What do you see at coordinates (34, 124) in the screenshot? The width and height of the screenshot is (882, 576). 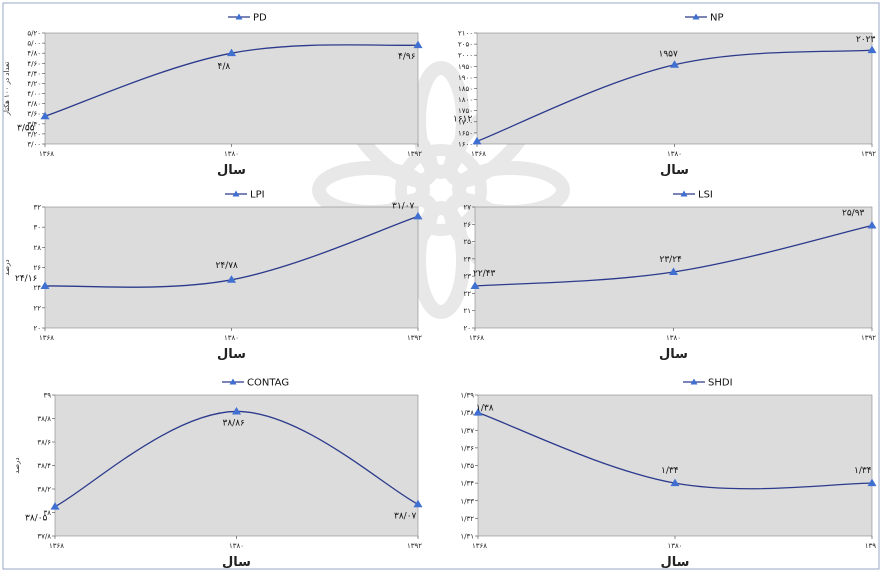 I see `y-tick-label: ۳/۴۰` at bounding box center [34, 124].